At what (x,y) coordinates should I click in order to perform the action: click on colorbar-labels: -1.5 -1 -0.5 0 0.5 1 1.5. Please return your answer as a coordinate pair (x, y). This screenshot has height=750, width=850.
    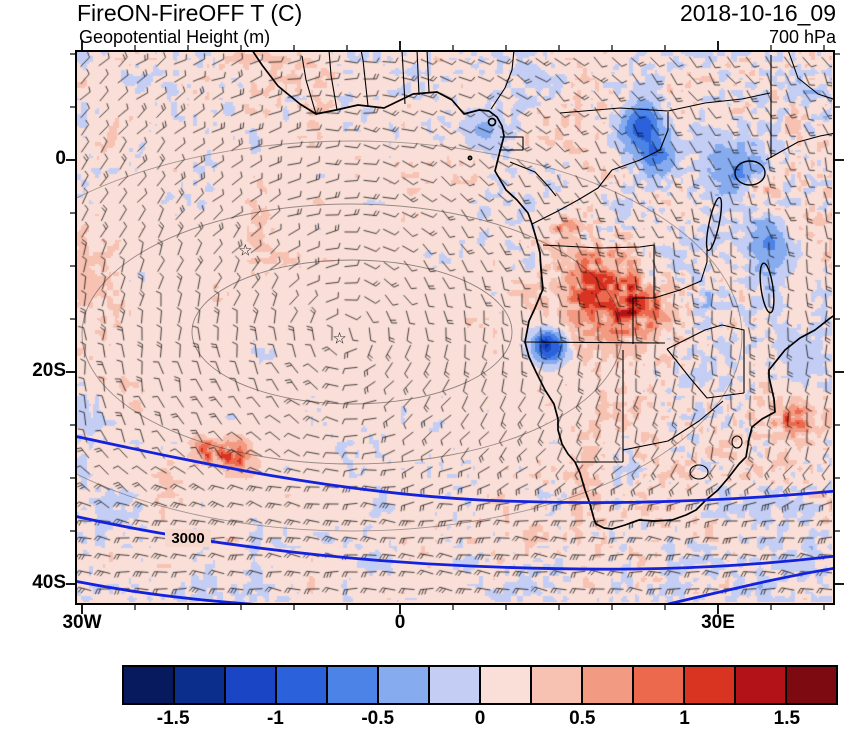
    Looking at the image, I should click on (480, 721).